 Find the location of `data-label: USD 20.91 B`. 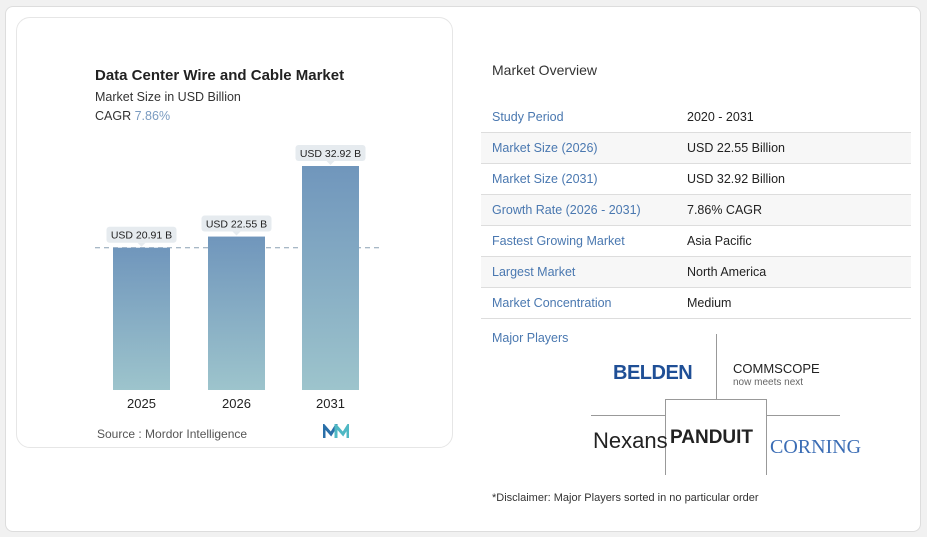

data-label: USD 20.91 B is located at coordinates (141, 236).